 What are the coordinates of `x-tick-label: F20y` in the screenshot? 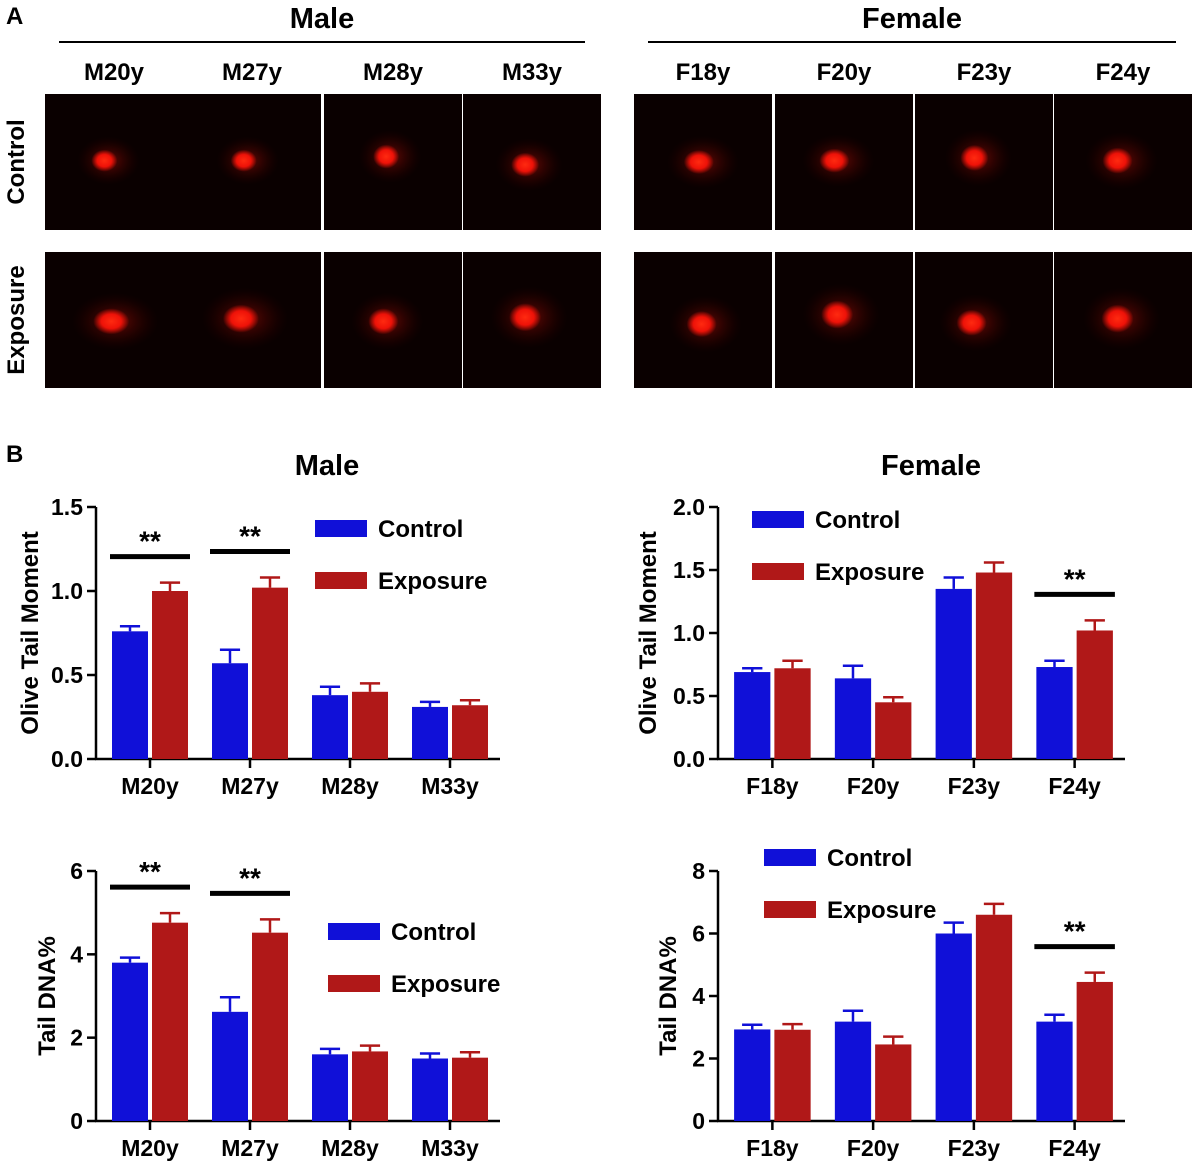 It's located at (873, 786).